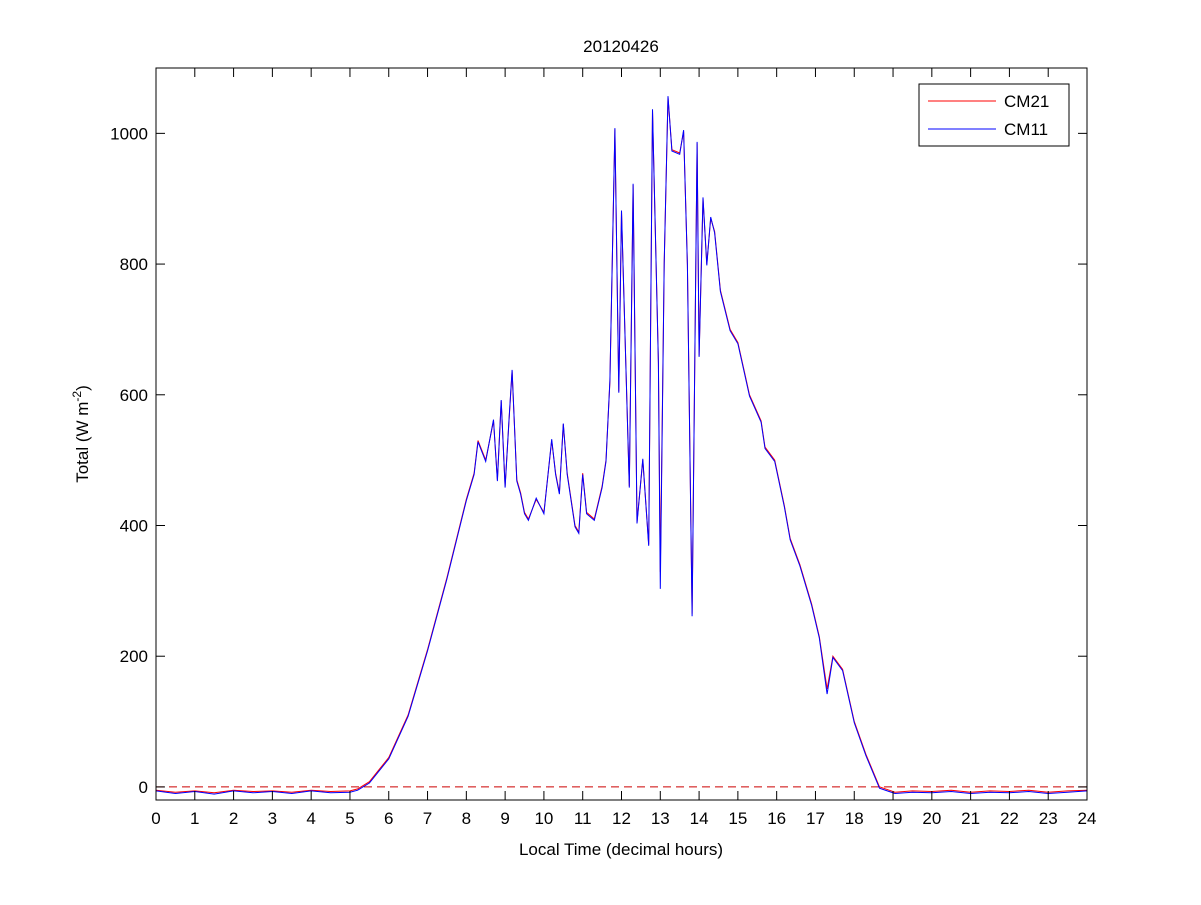 The height and width of the screenshot is (905, 1201). Describe the element at coordinates (233, 818) in the screenshot. I see `x-tick-label: 2` at that location.